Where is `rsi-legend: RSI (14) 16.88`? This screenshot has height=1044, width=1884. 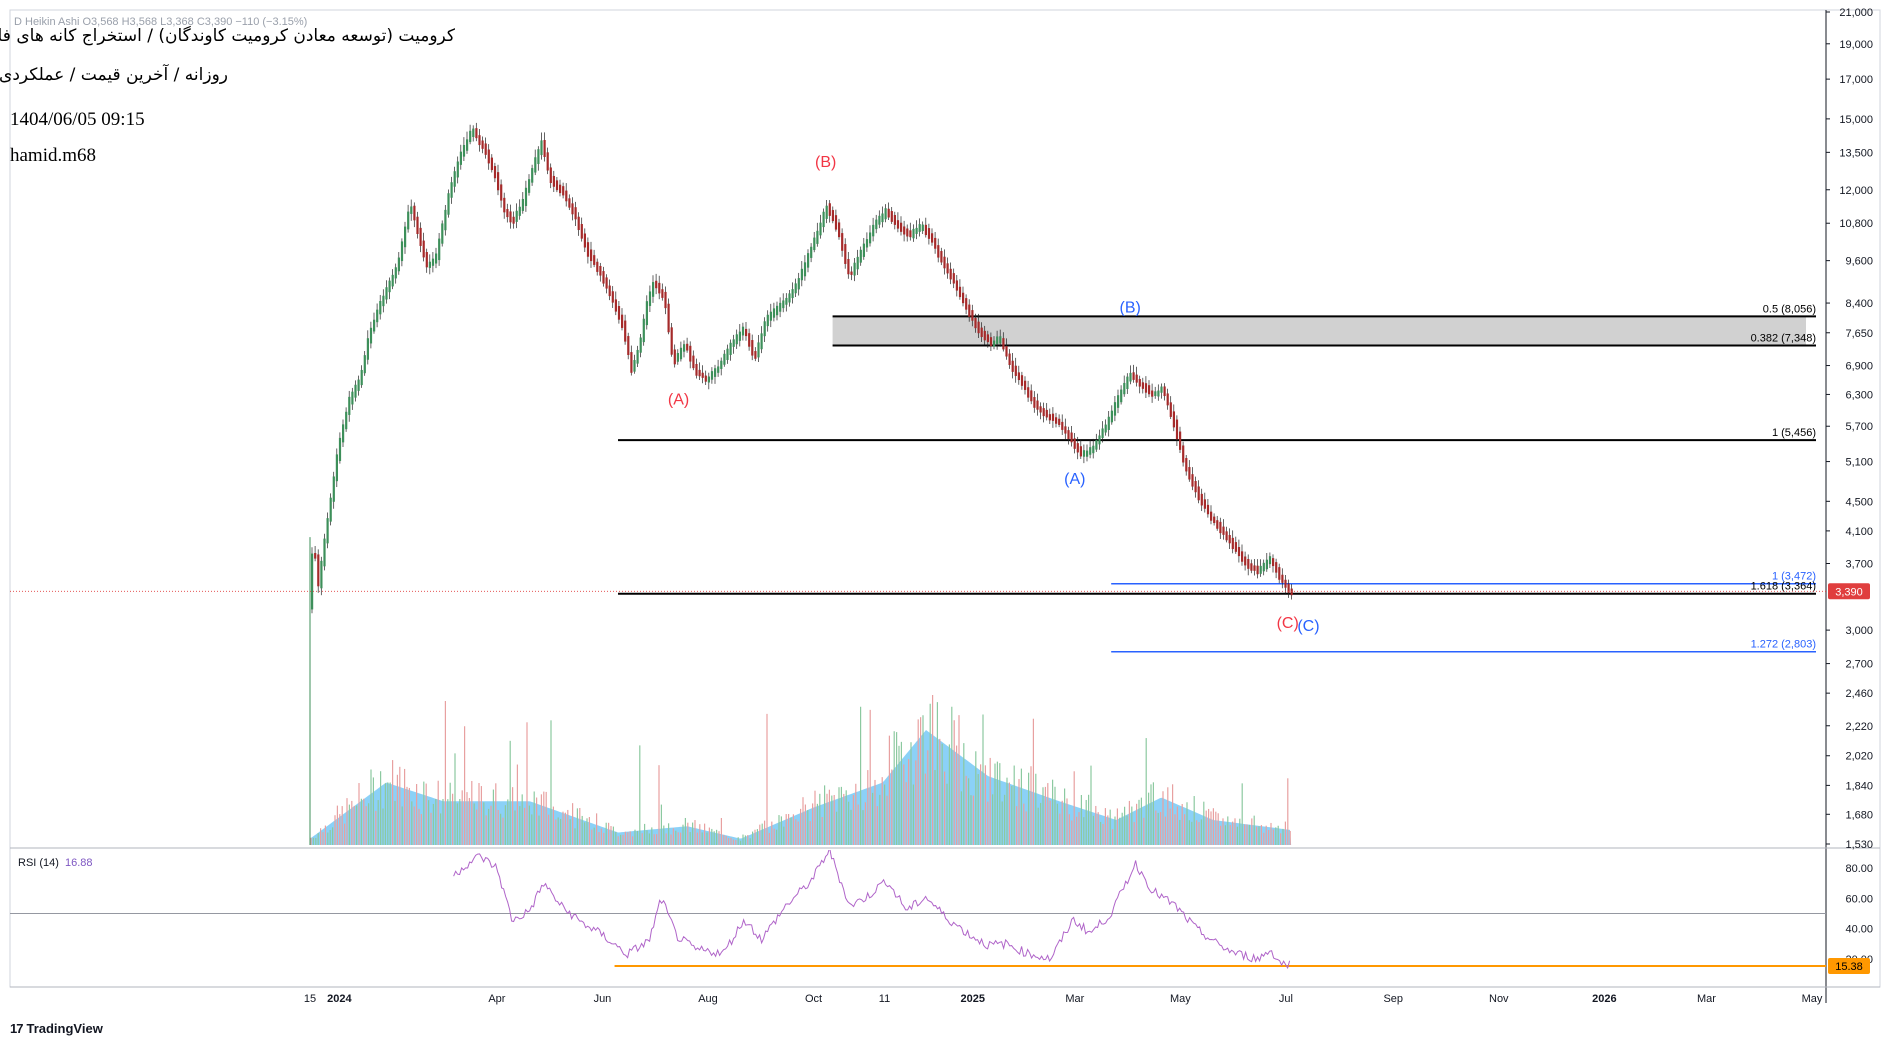 rsi-legend: RSI (14) 16.88 is located at coordinates (55, 863).